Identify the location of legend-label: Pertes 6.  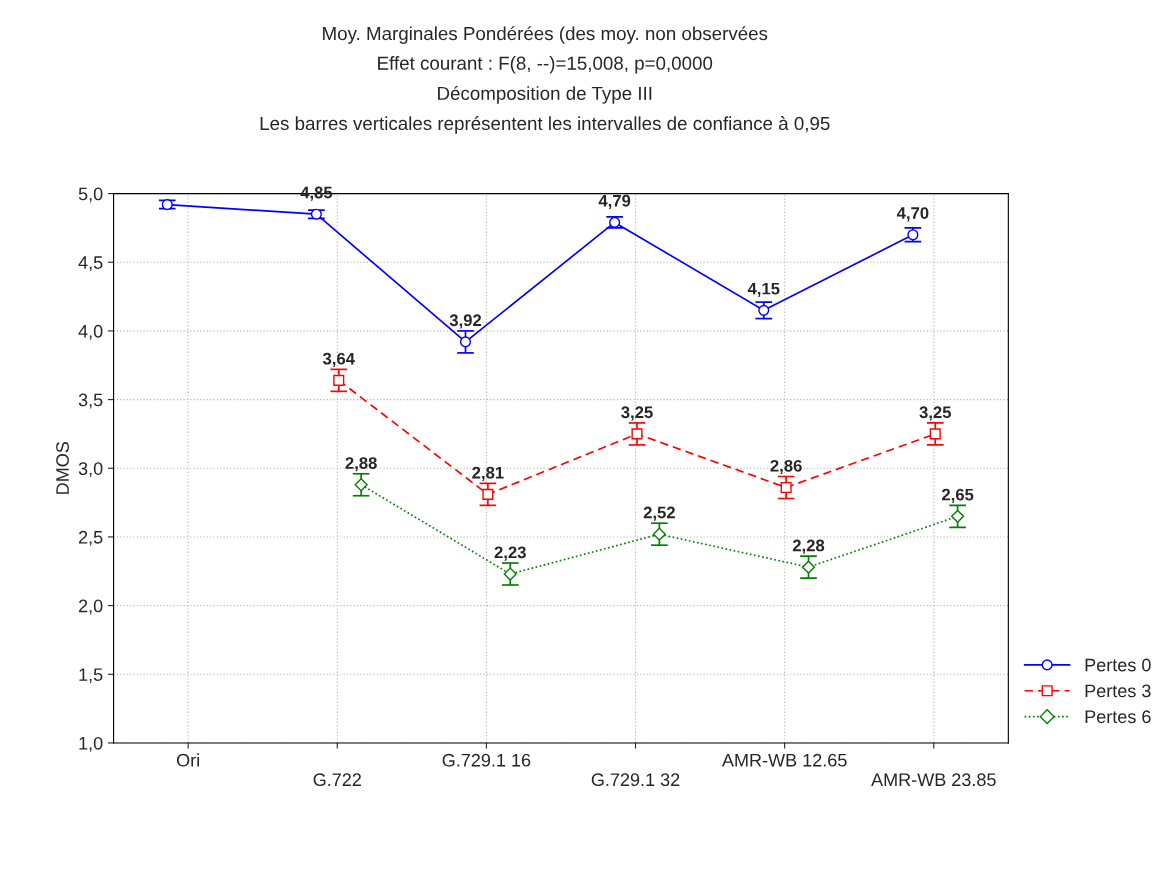
(1118, 717).